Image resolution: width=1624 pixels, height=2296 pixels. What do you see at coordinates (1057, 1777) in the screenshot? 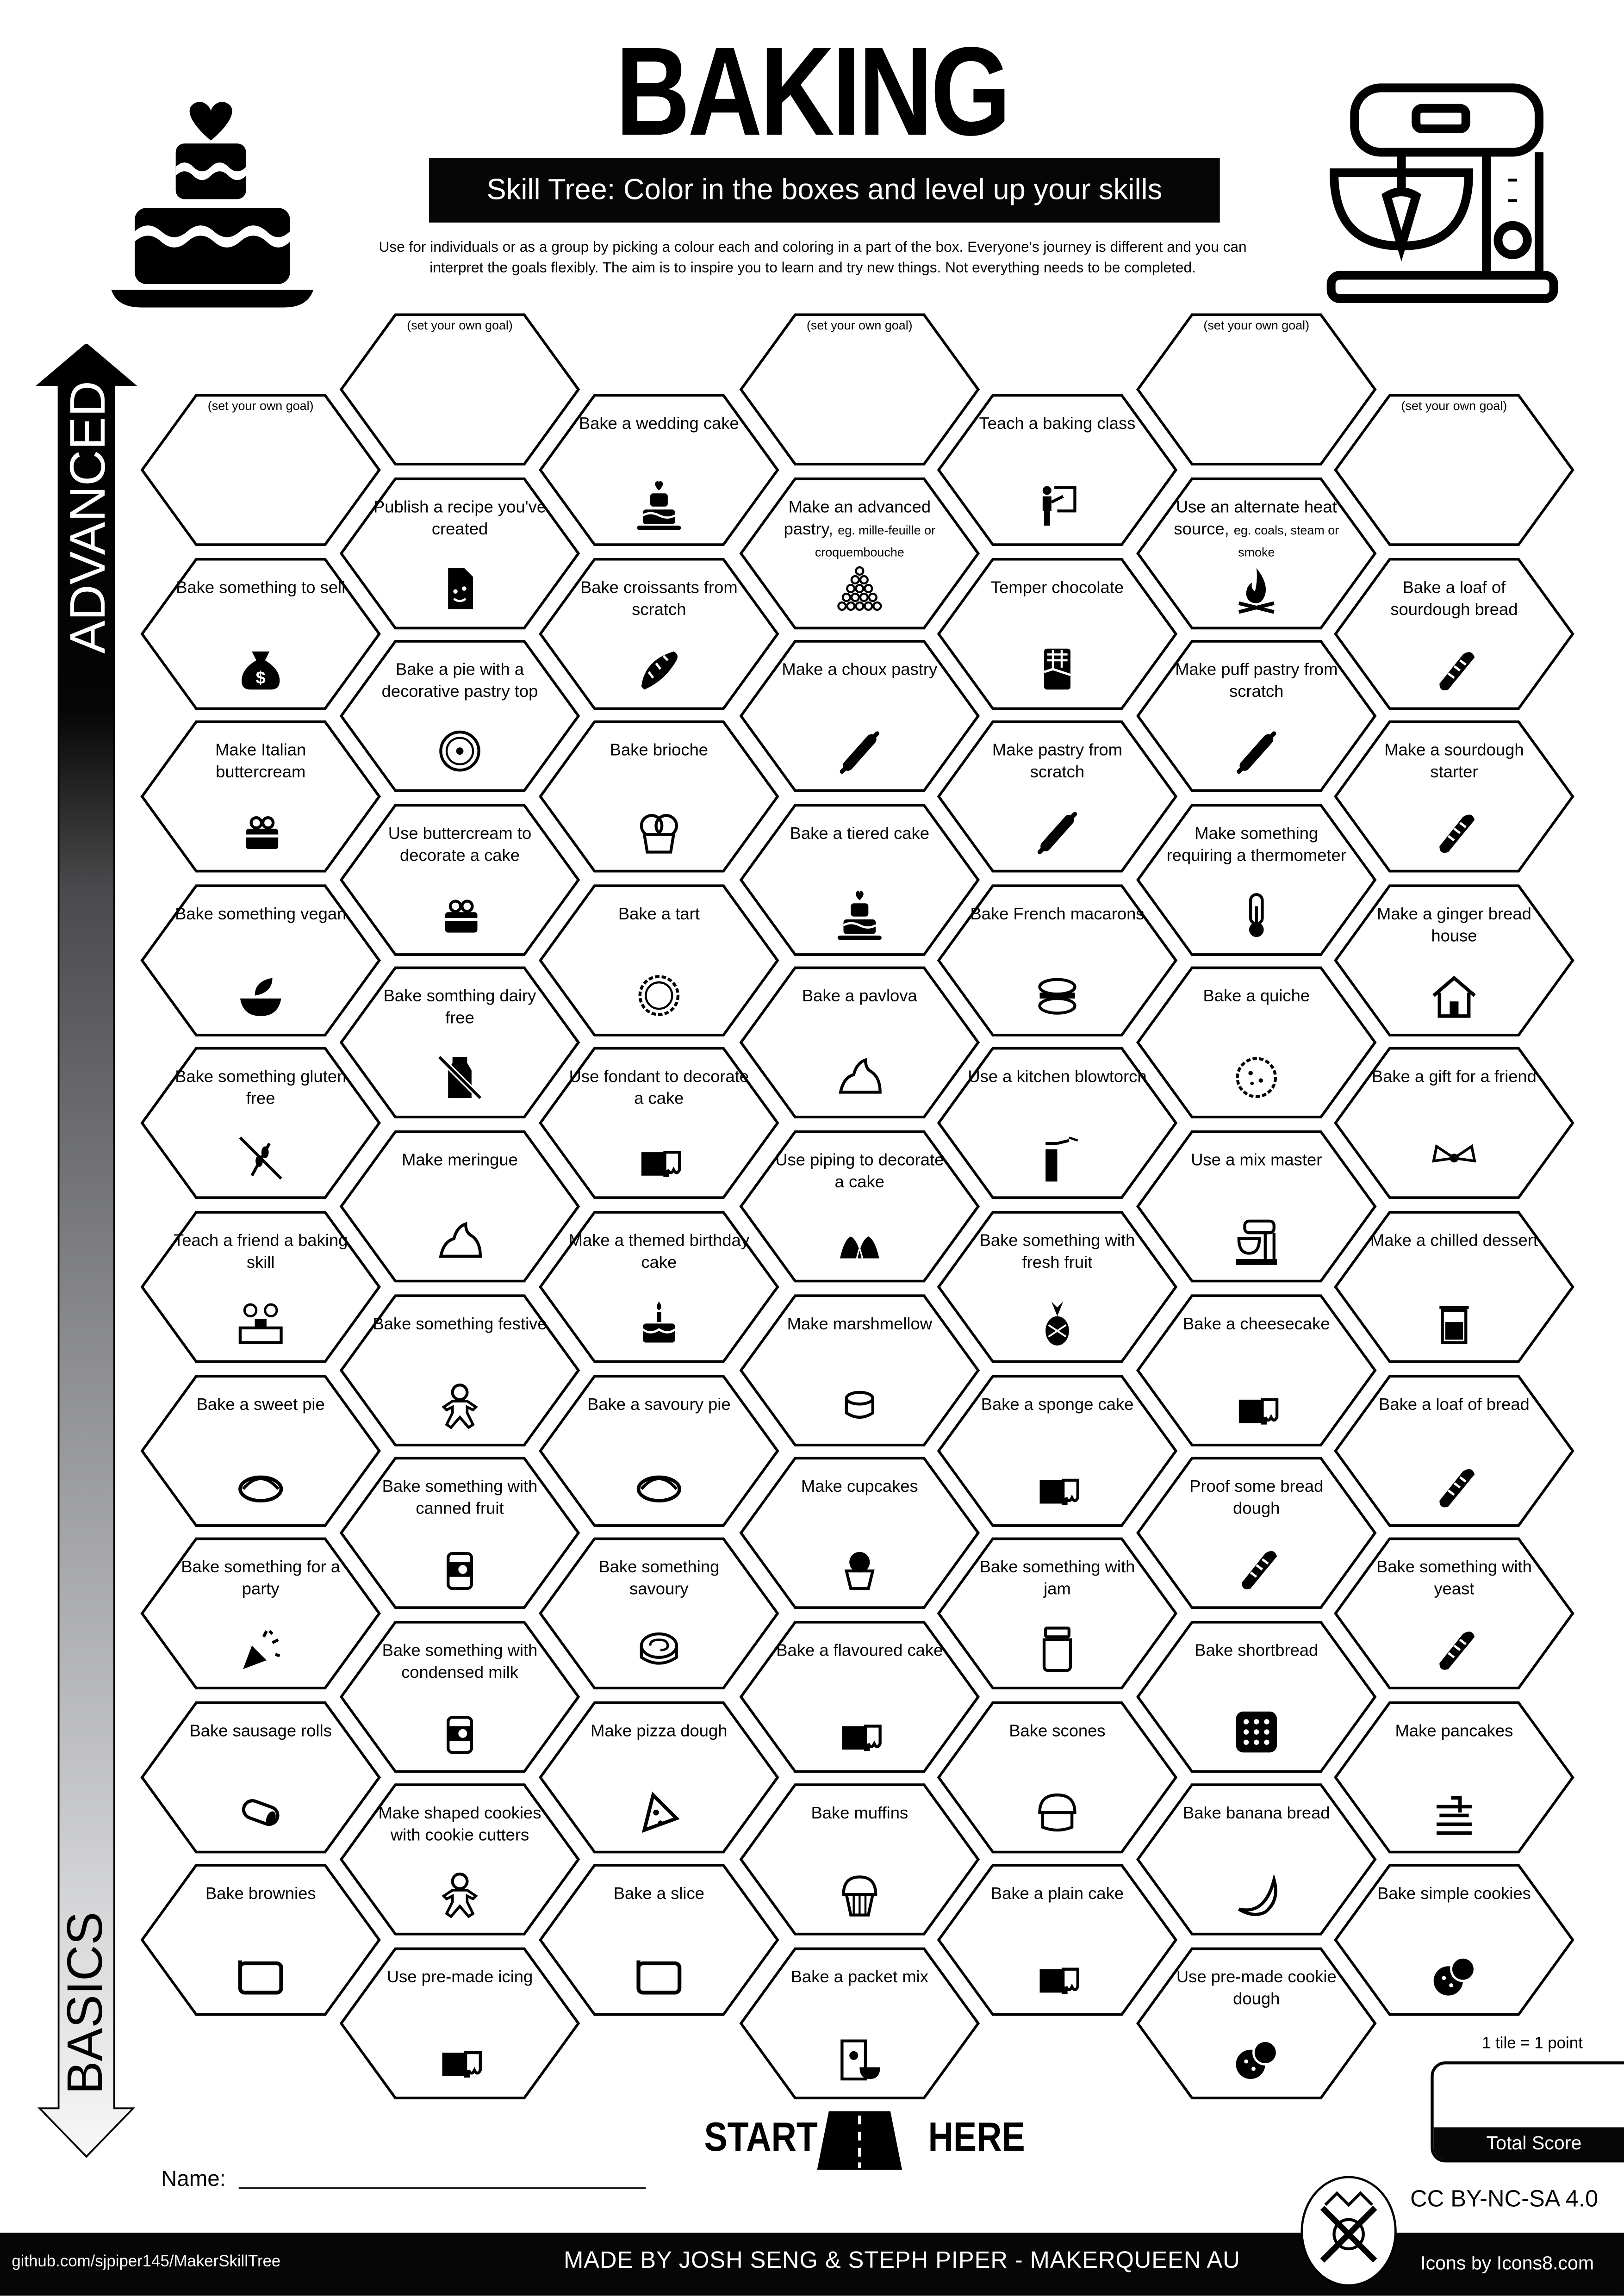
I see `skill-tile: Bake scones` at bounding box center [1057, 1777].